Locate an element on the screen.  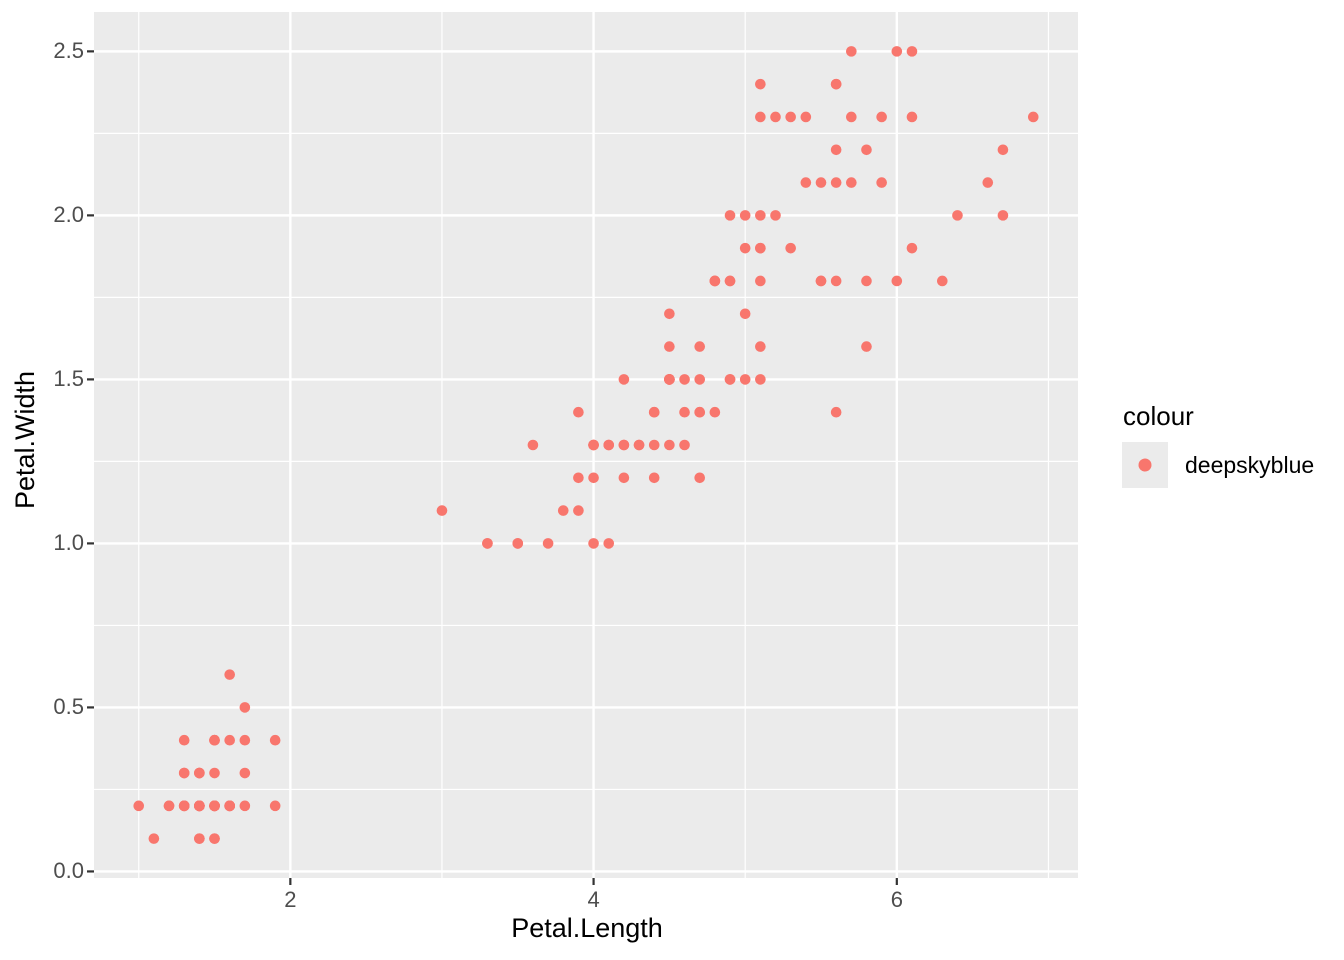
legend-label: deepskyblue is located at coordinates (1250, 465).